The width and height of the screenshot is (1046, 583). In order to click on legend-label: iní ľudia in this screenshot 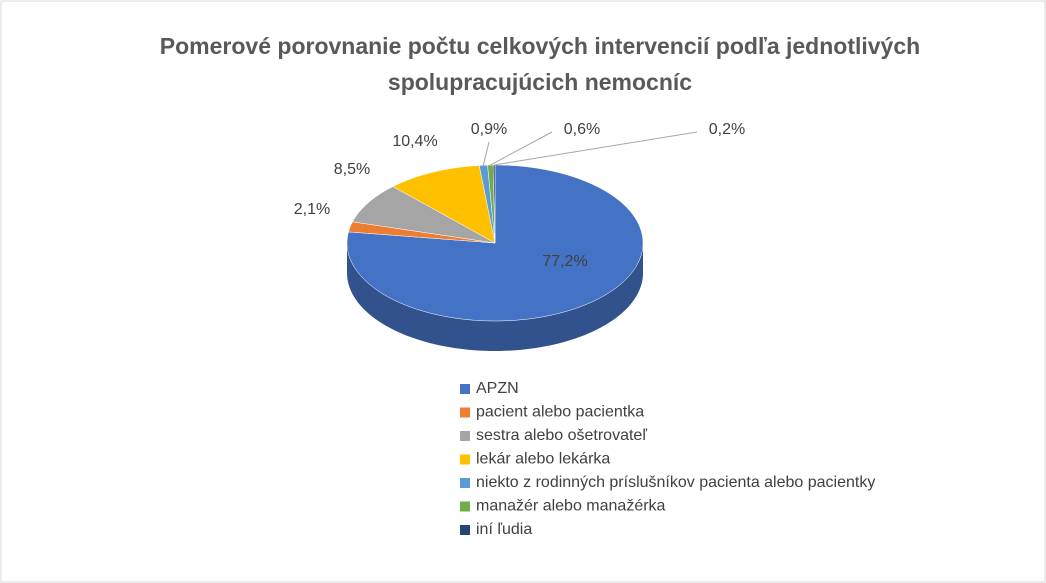, I will do `click(504, 529)`.